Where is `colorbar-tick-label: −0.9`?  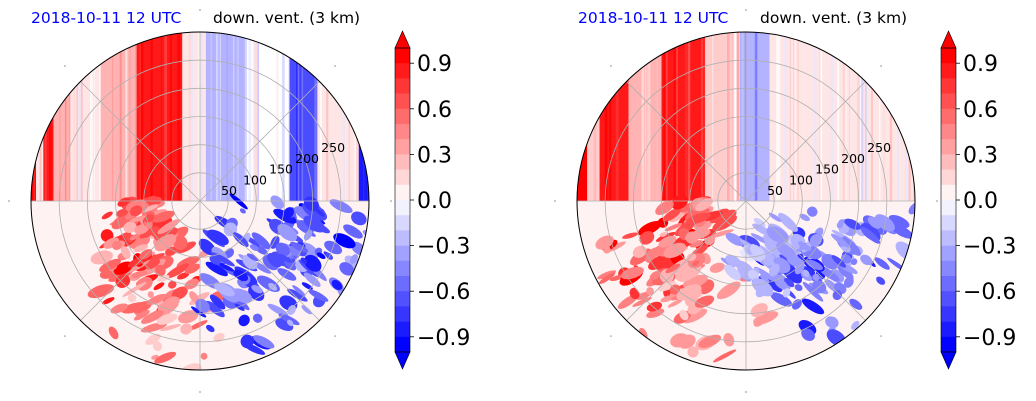
colorbar-tick-label: −0.9 is located at coordinates (443, 338).